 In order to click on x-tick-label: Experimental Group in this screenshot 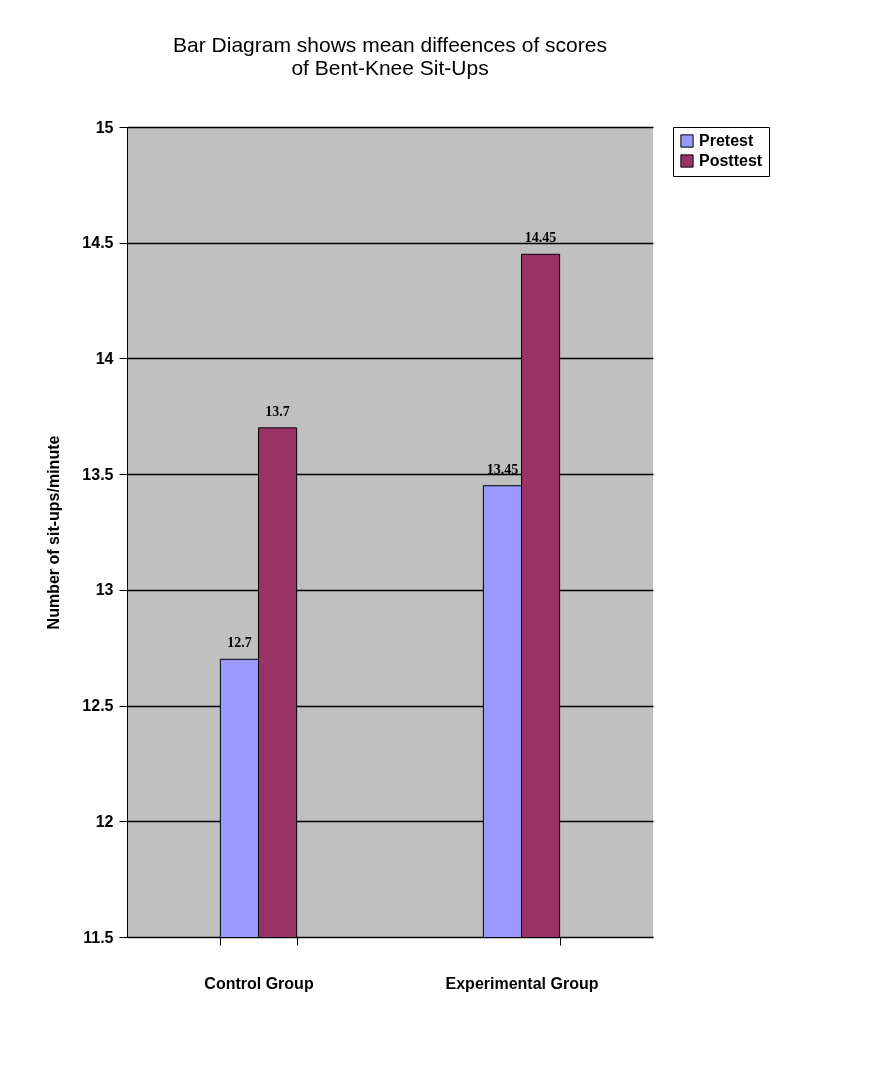, I will do `click(522, 983)`.